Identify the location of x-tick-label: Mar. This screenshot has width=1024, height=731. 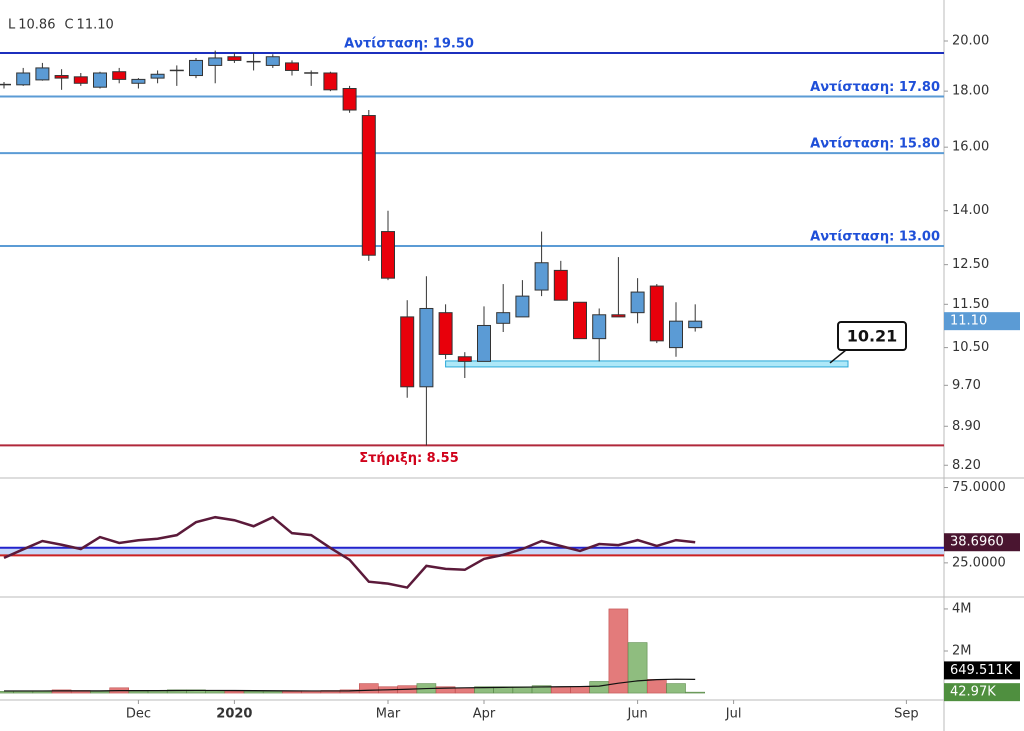
(388, 714).